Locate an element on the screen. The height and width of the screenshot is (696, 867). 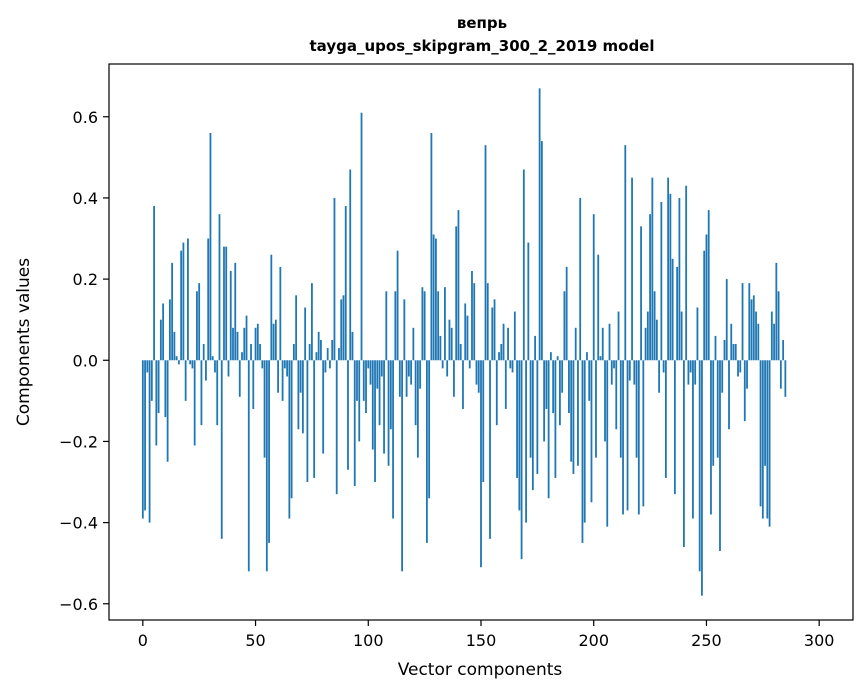
x-tick-label: 150 is located at coordinates (481, 640).